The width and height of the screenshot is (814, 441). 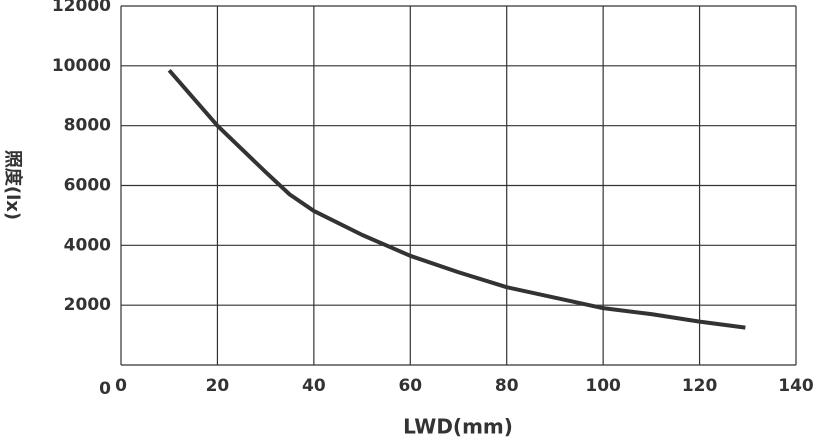 I want to click on x-tick-label: 80, so click(x=507, y=386).